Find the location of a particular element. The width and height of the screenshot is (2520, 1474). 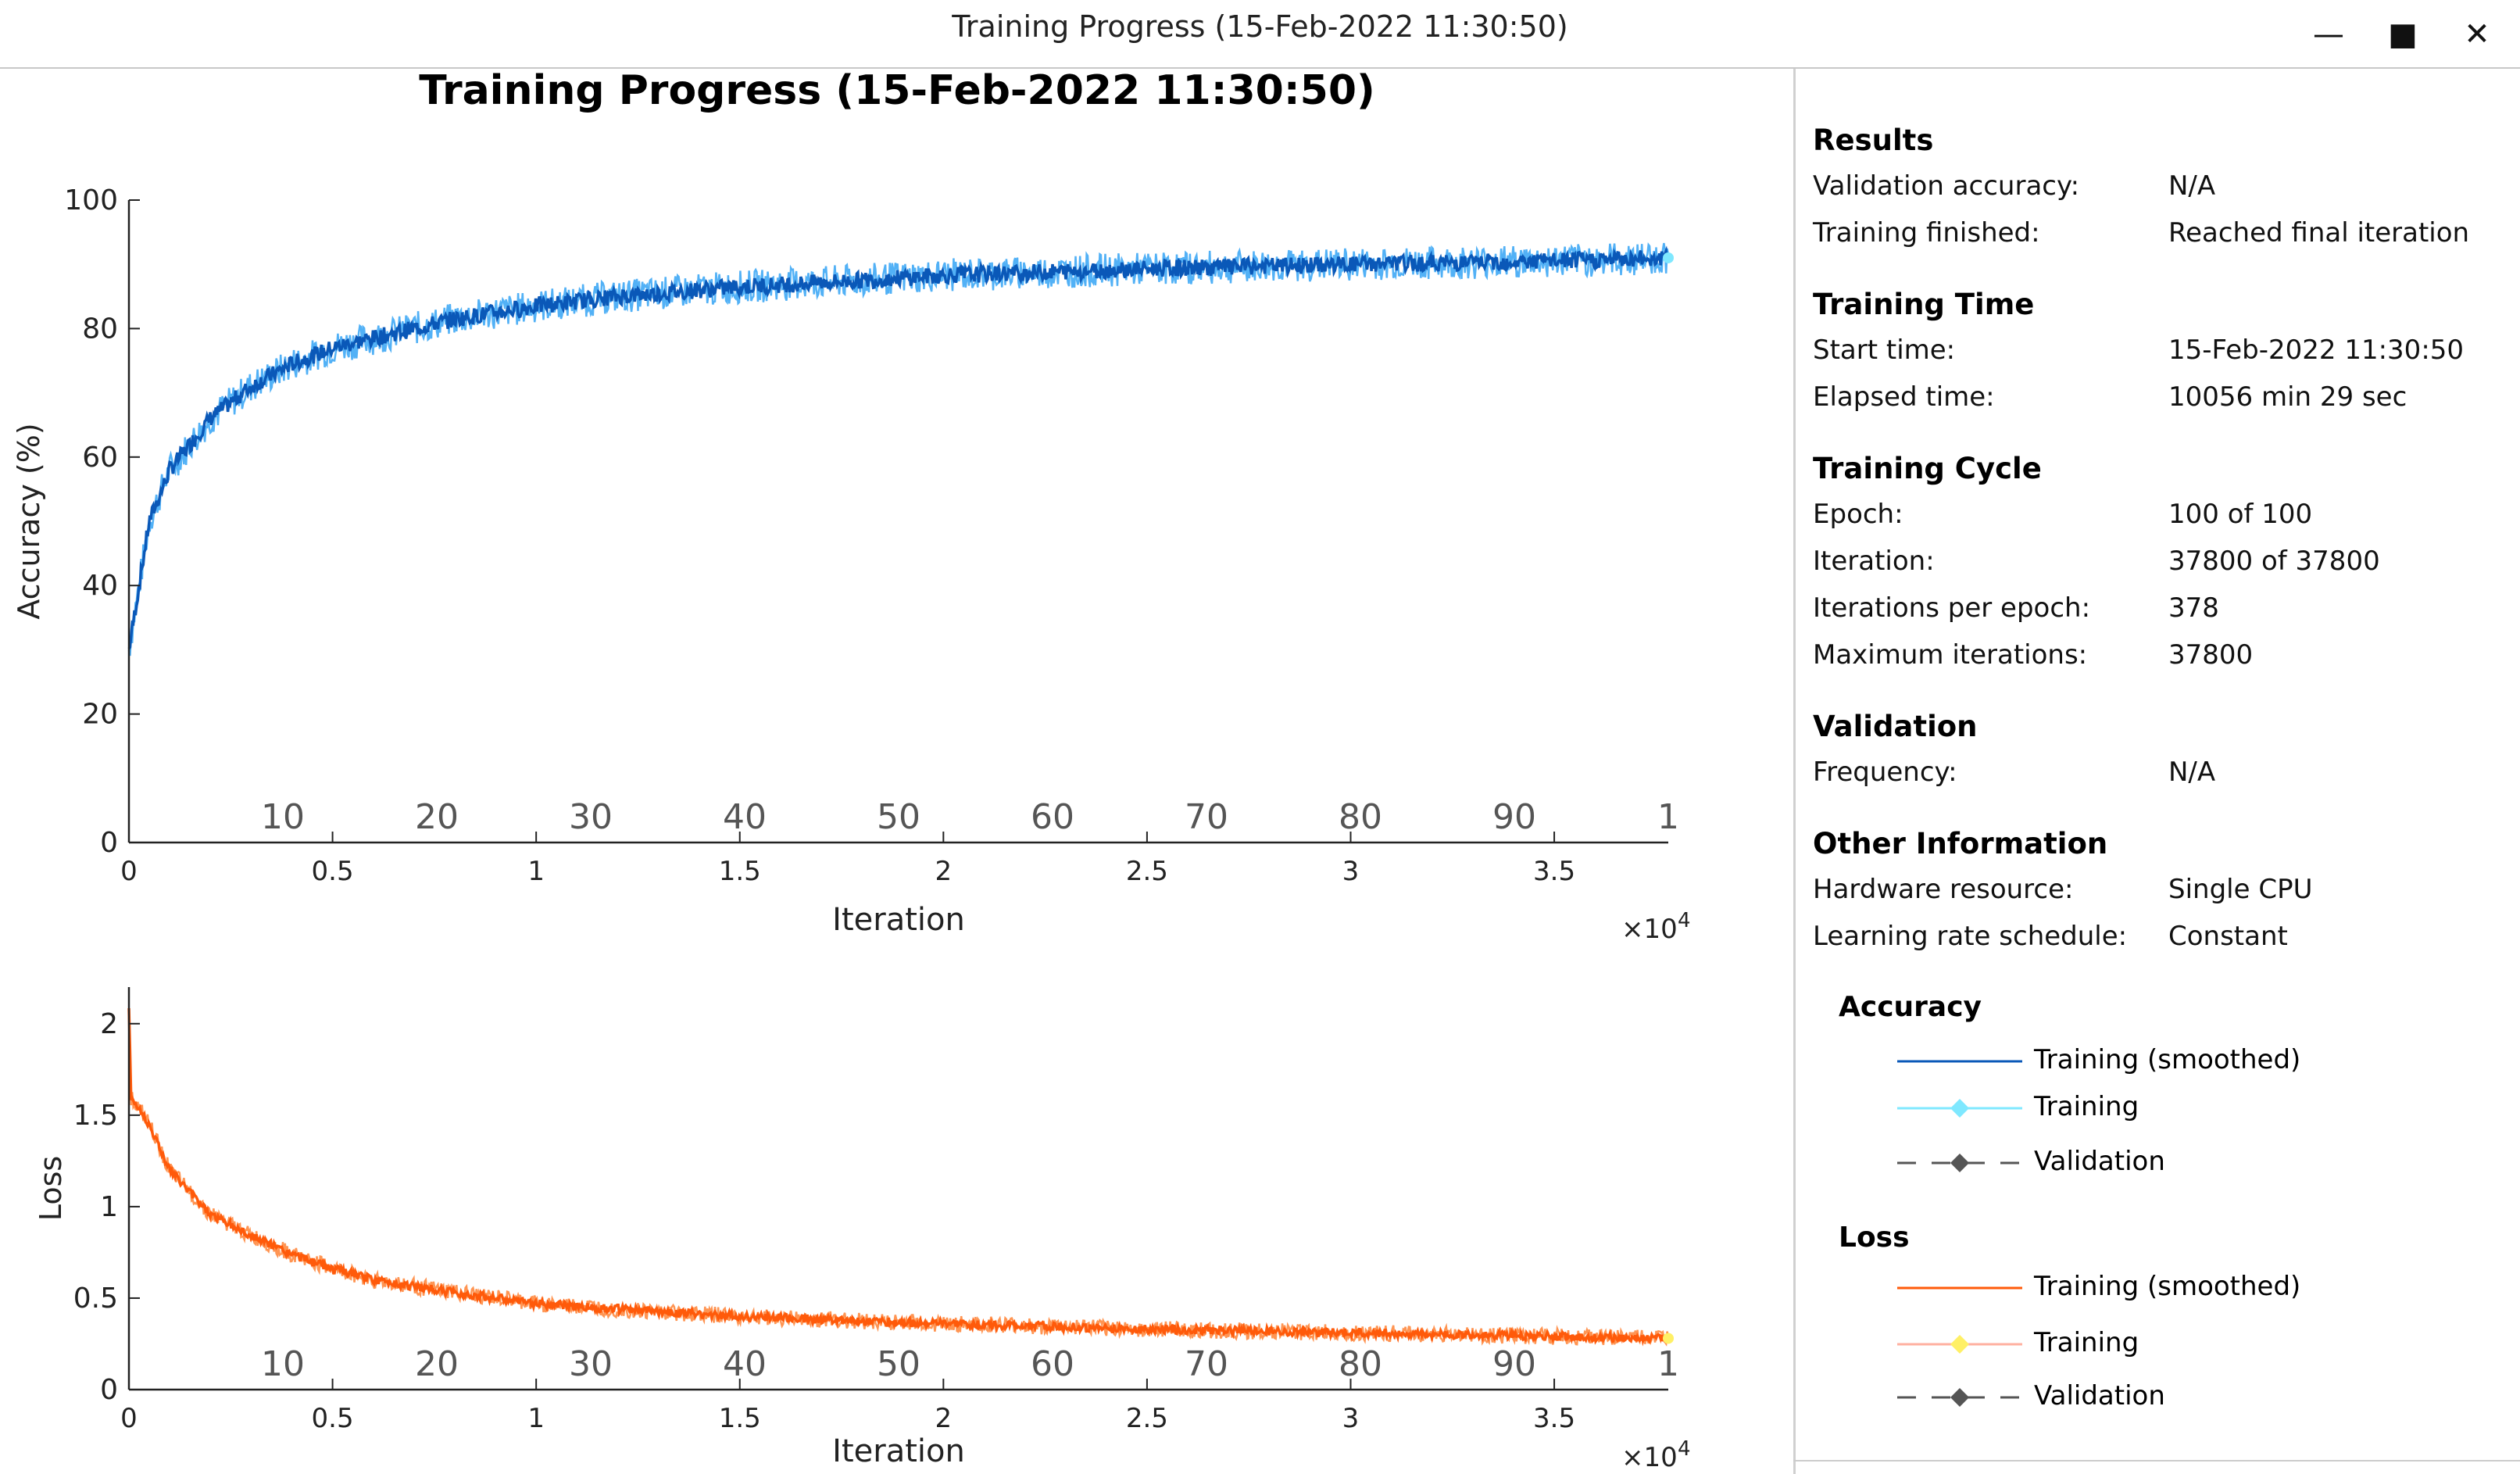

row-label: Frequency: is located at coordinates (1885, 772).